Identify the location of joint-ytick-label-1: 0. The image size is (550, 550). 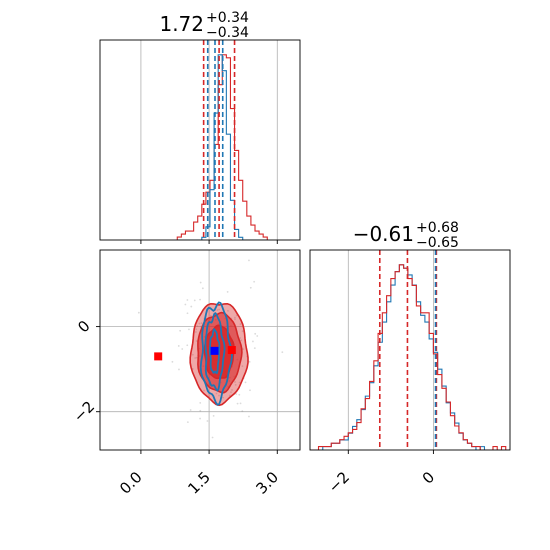
(83, 326).